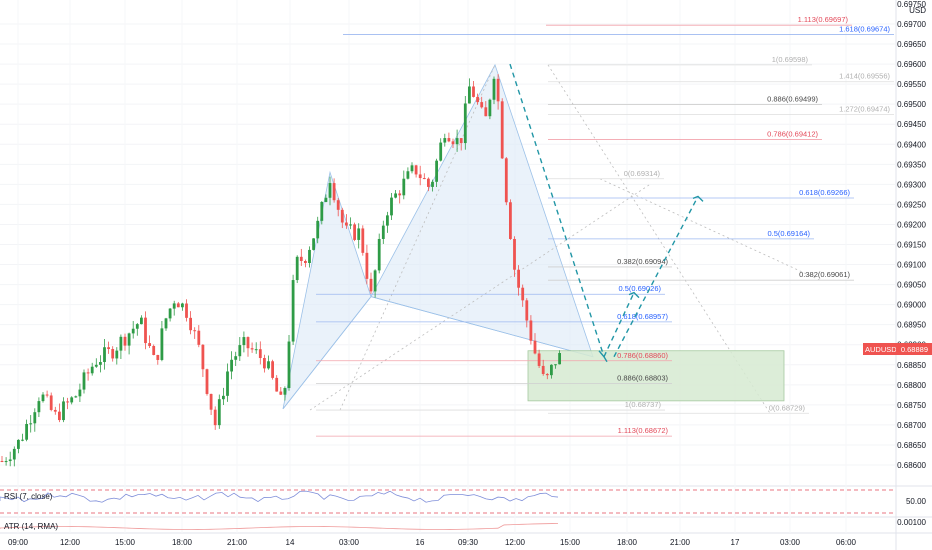 Image resolution: width=932 pixels, height=550 pixels. I want to click on price-tick-label: 0.68700, so click(911, 425).